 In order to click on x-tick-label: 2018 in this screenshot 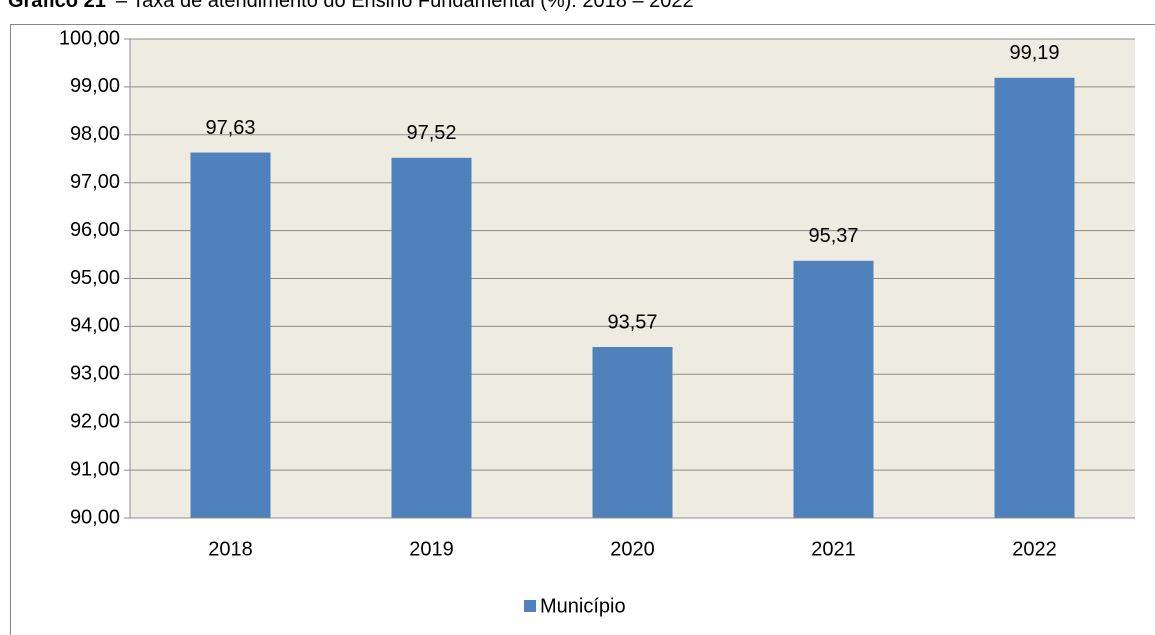, I will do `click(230, 549)`.